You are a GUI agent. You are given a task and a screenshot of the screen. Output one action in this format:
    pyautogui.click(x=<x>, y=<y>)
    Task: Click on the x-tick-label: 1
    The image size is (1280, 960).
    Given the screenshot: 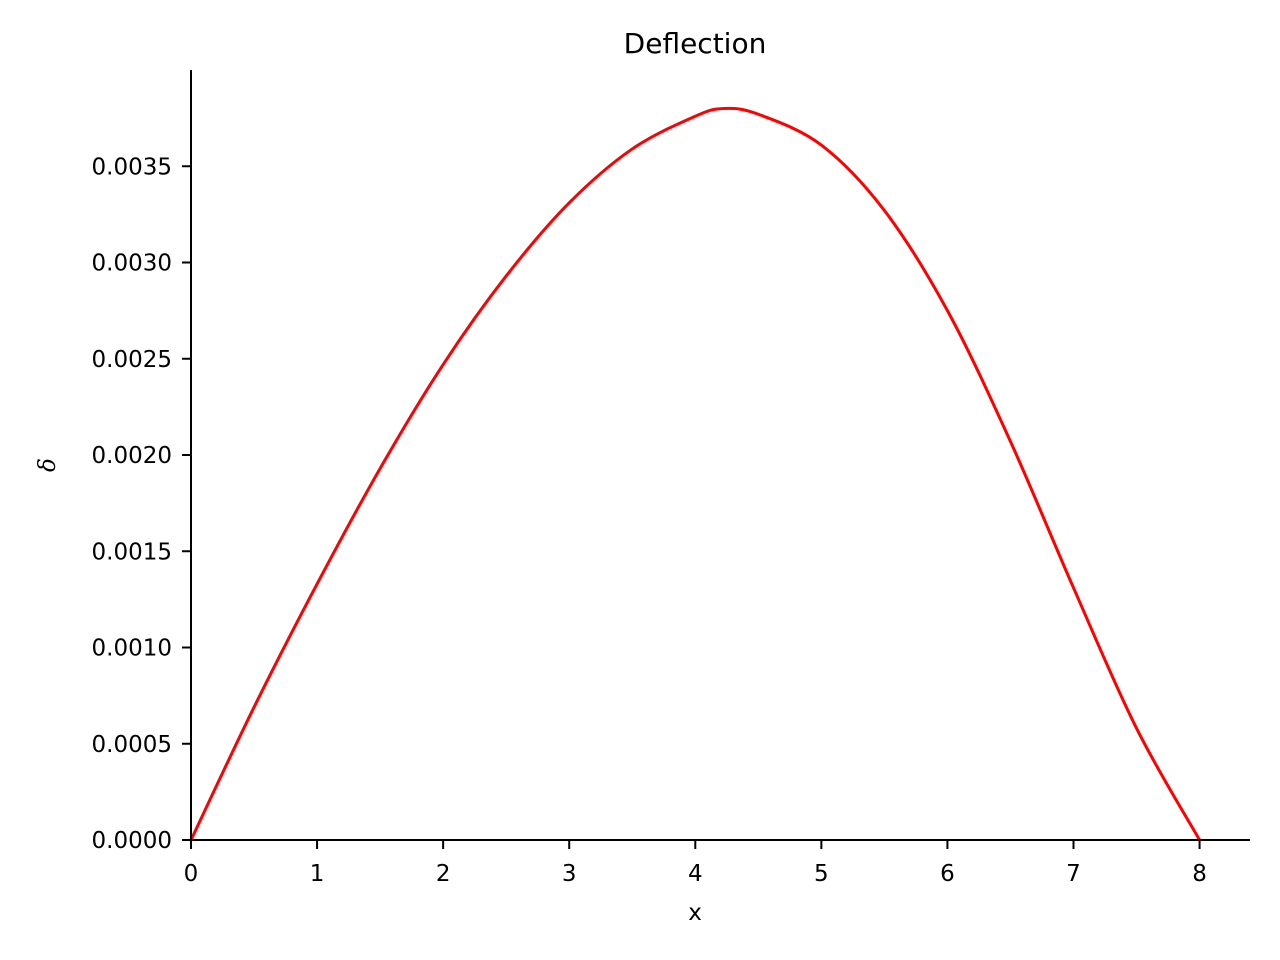 What is the action you would take?
    pyautogui.click(x=317, y=874)
    